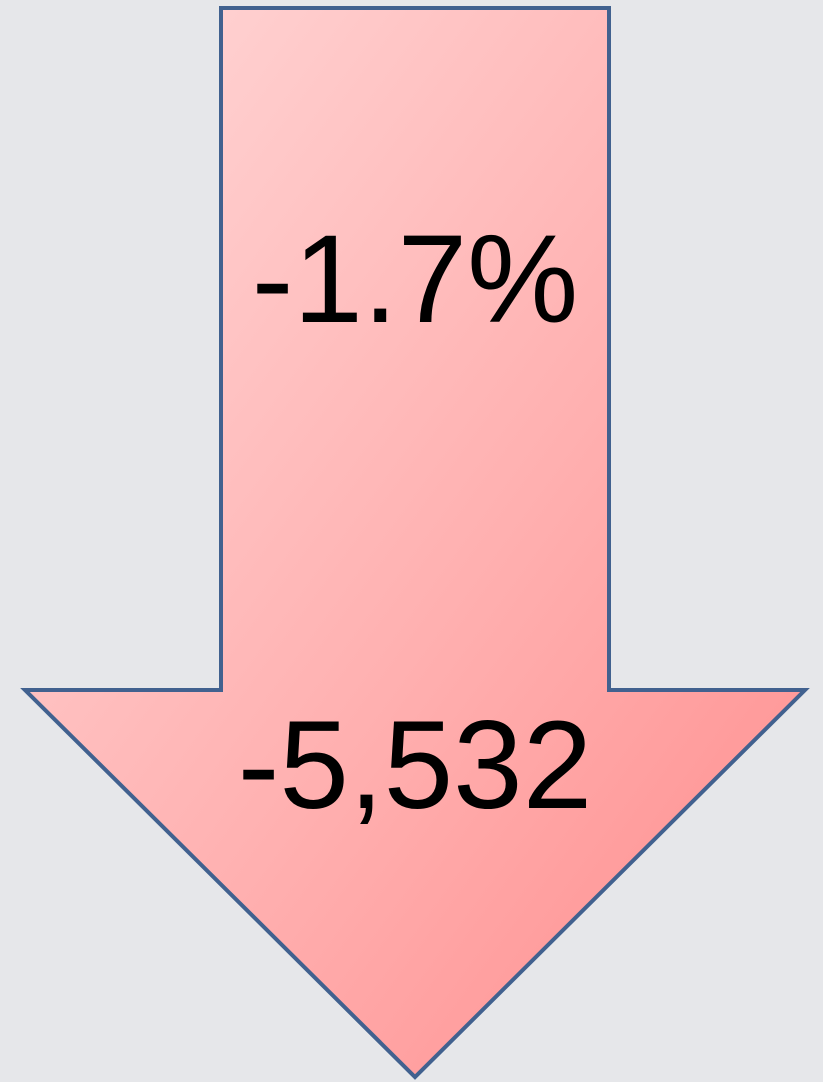 This screenshot has height=1082, width=823. What do you see at coordinates (415, 765) in the screenshot?
I see `value-change: -5,532` at bounding box center [415, 765].